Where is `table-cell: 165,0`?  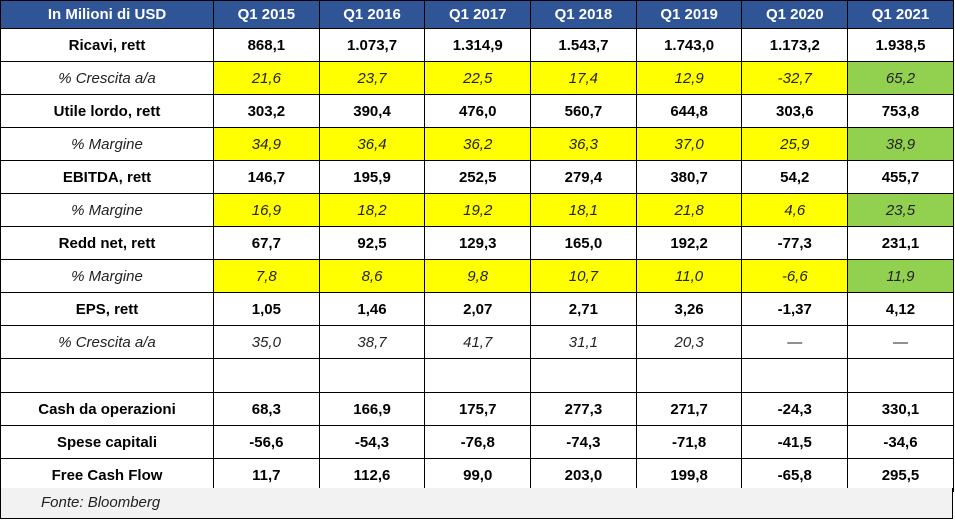 table-cell: 165,0 is located at coordinates (583, 243).